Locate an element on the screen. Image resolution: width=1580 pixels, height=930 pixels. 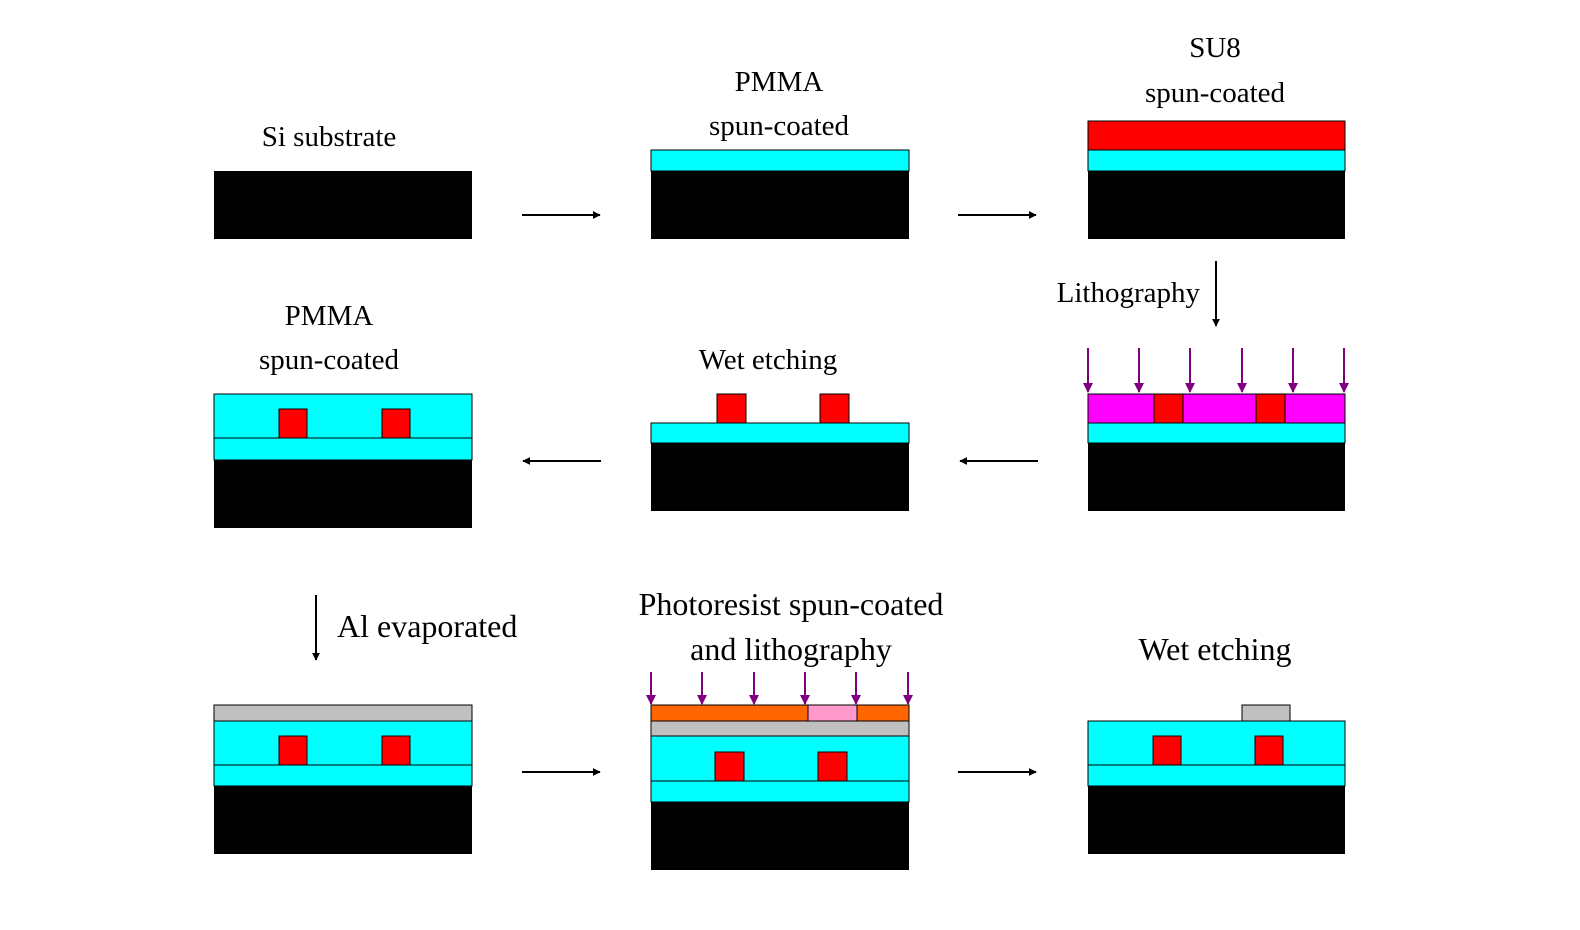
transition-lithography: Lithography is located at coordinates (1138, 294).